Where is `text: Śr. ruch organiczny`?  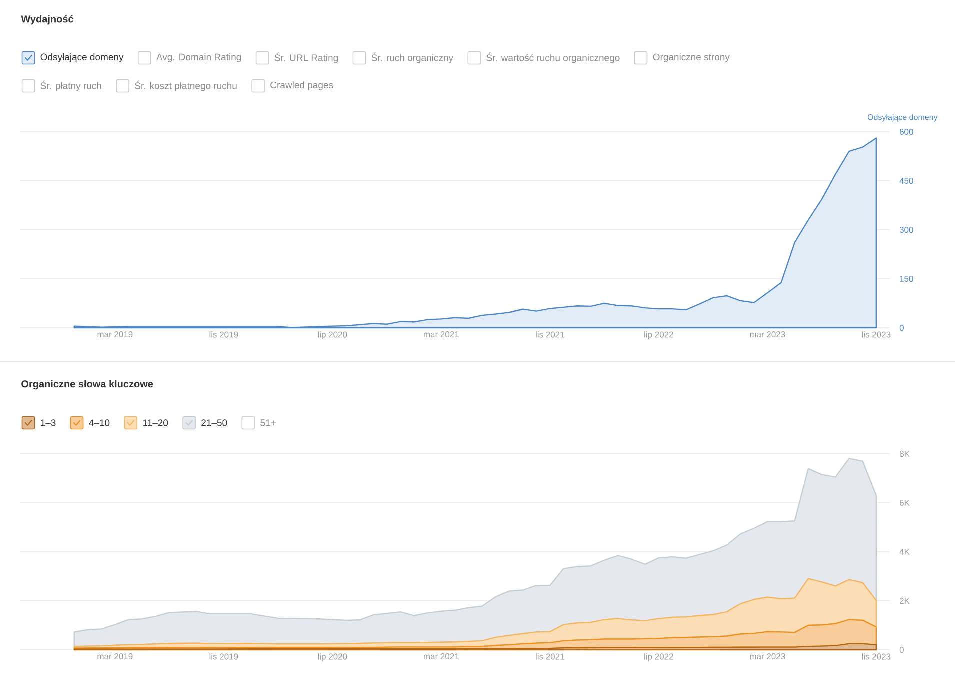
text: Śr. ruch organiczny is located at coordinates (413, 58).